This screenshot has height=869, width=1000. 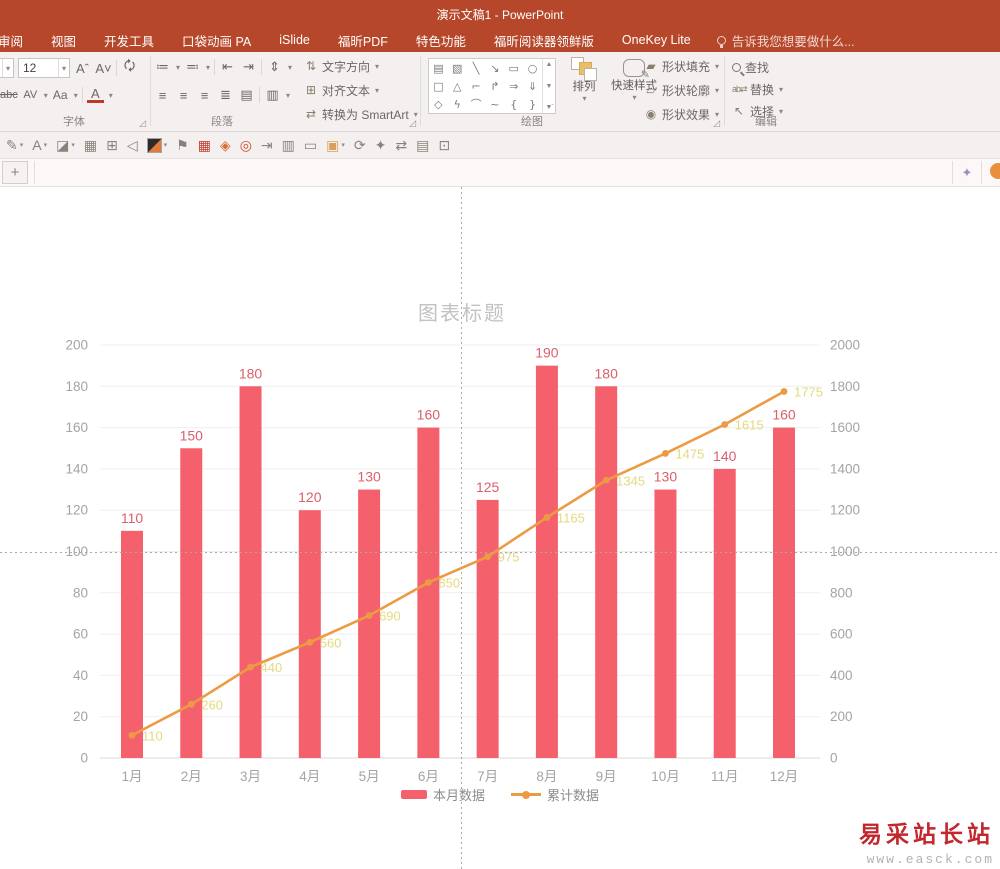 What do you see at coordinates (245, 145) in the screenshot?
I see `target-icon: ◎` at bounding box center [245, 145].